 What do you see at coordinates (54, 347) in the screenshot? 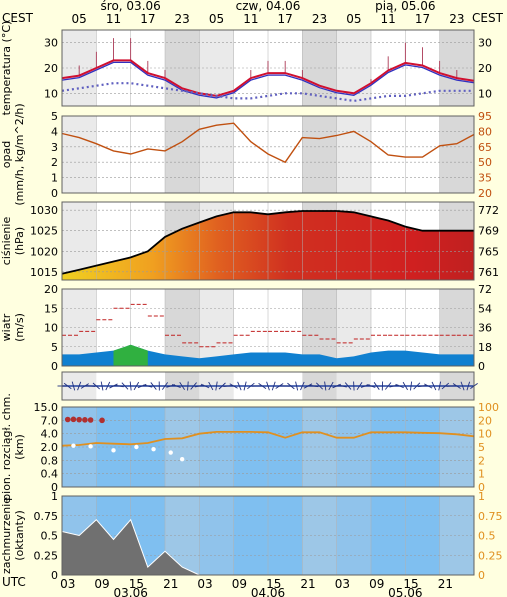
I see `wind-ytick-label: 5` at bounding box center [54, 347].